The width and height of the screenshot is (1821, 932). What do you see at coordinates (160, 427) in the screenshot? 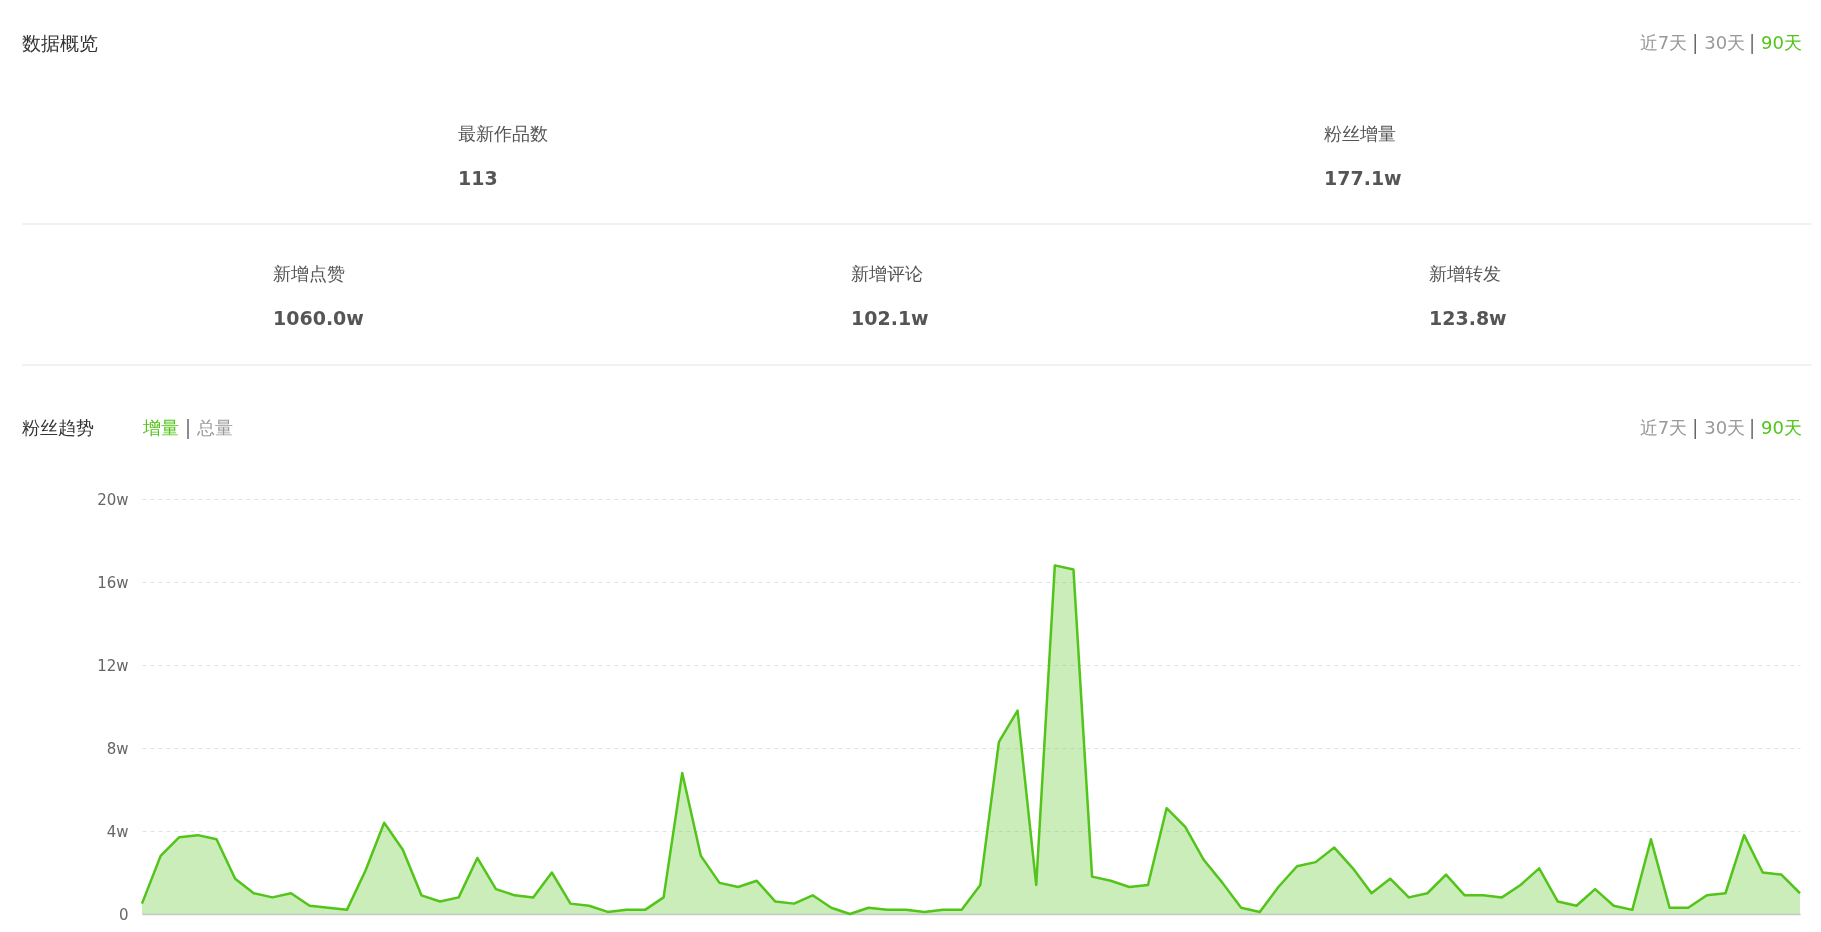
I see `text: 增量` at bounding box center [160, 427].